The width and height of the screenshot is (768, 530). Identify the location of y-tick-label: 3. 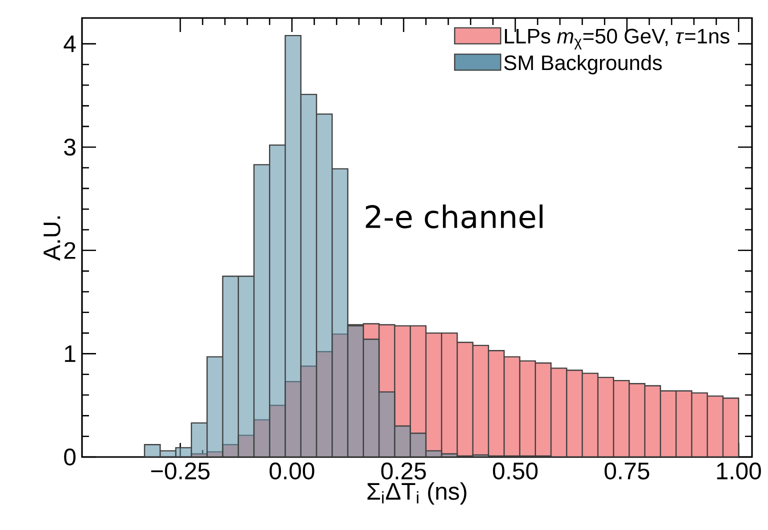
(70, 147).